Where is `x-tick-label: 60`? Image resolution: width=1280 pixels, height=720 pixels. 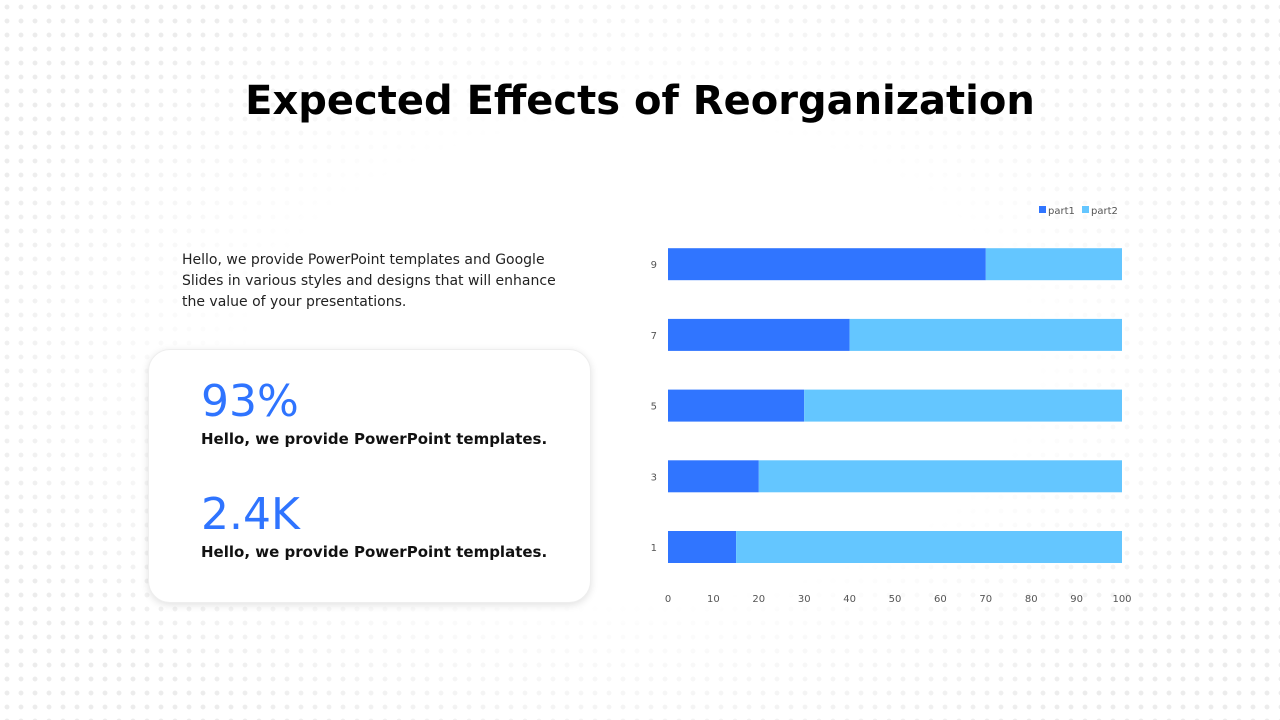
x-tick-label: 60 is located at coordinates (940, 599).